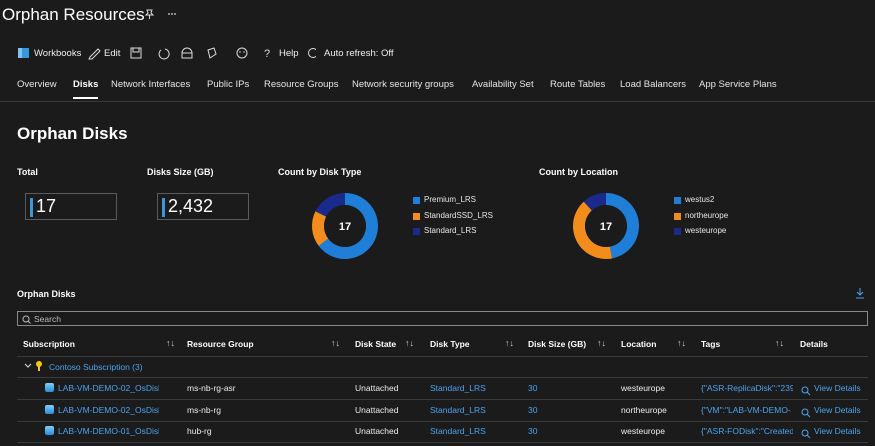 The height and width of the screenshot is (446, 875). What do you see at coordinates (85, 84) in the screenshot?
I see `tab: Disks` at bounding box center [85, 84].